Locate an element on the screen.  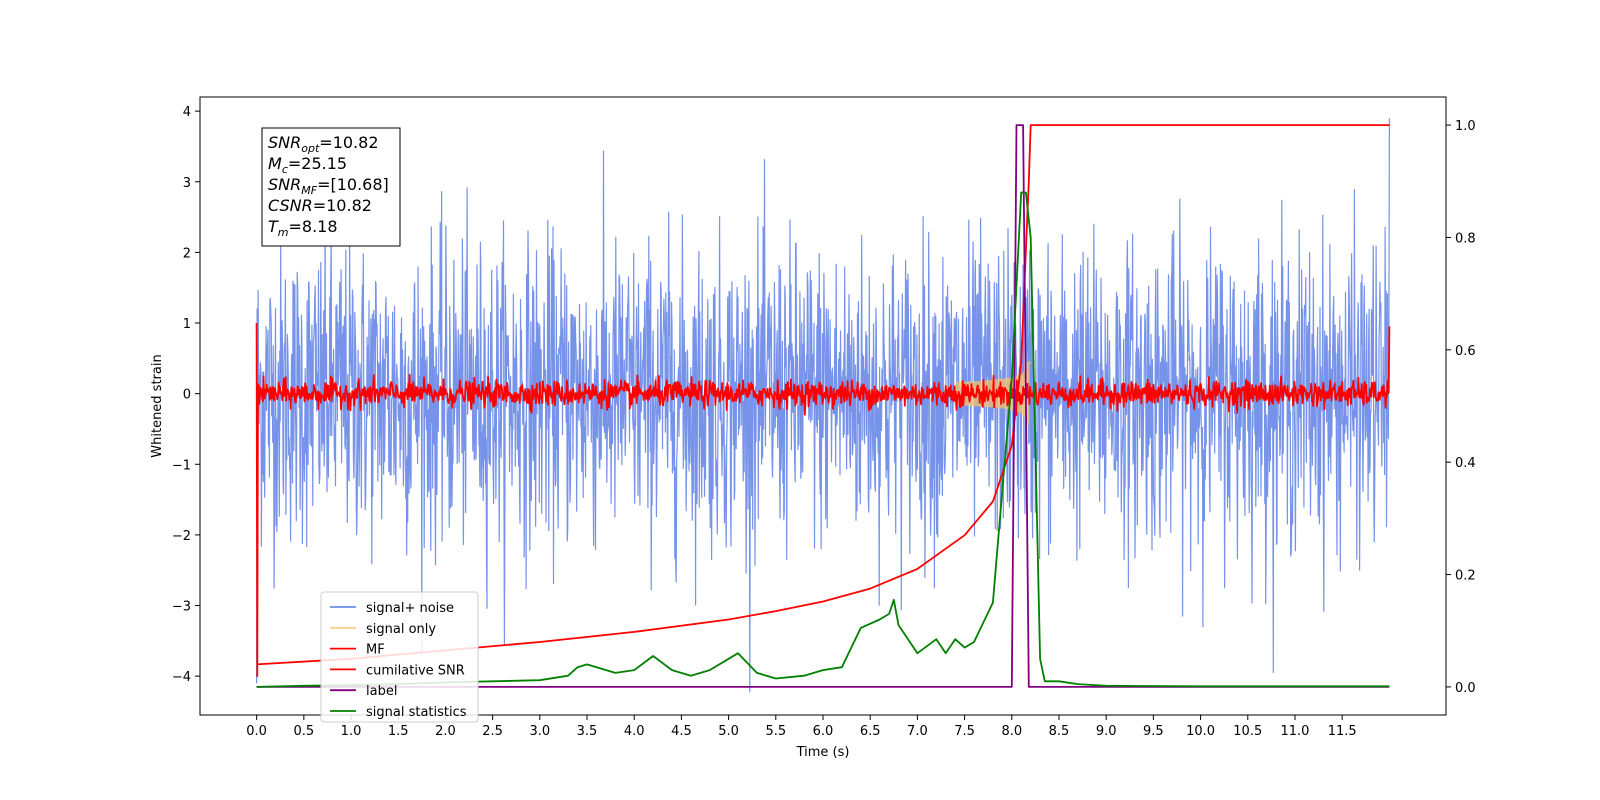
x-tick-label: 9.5 is located at coordinates (1153, 731).